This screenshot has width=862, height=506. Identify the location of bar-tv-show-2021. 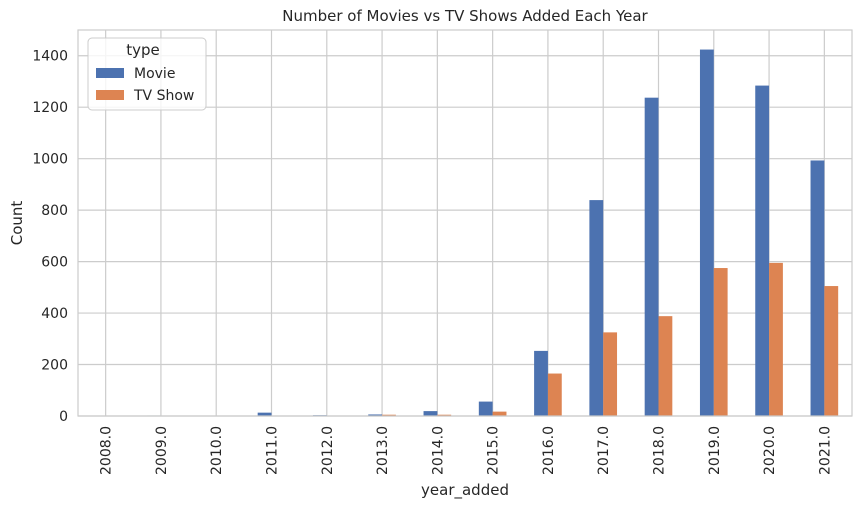
(831, 351).